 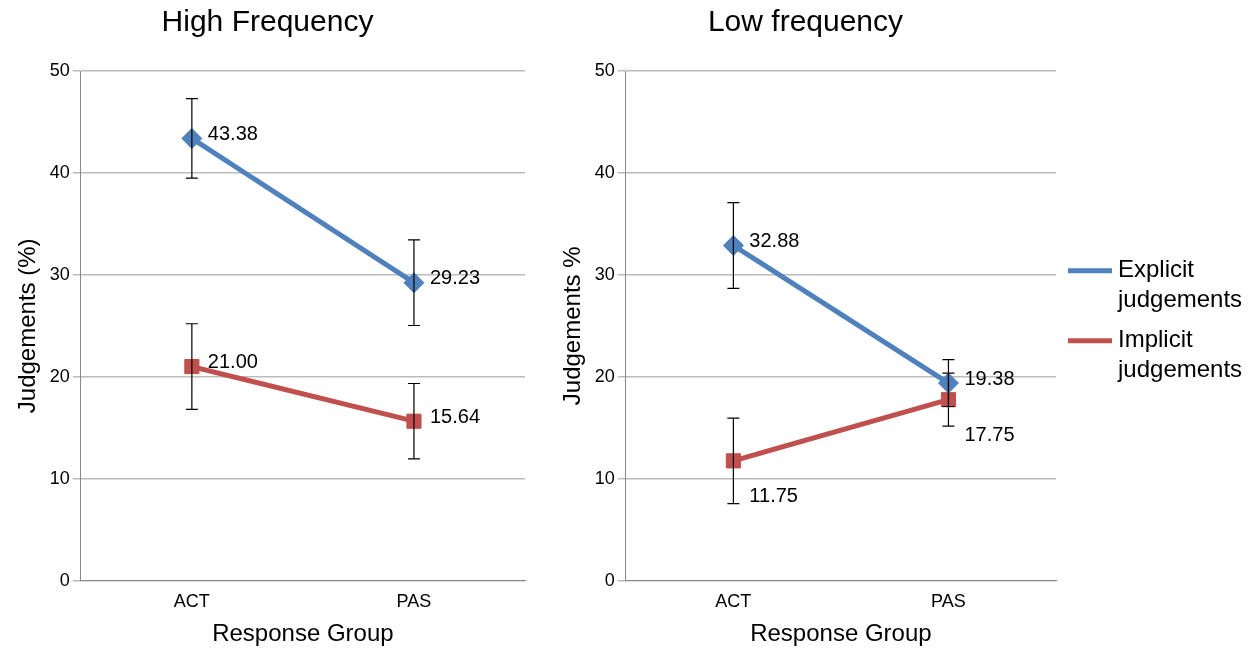 I want to click on chart-title: High Frequency, so click(x=267, y=21).